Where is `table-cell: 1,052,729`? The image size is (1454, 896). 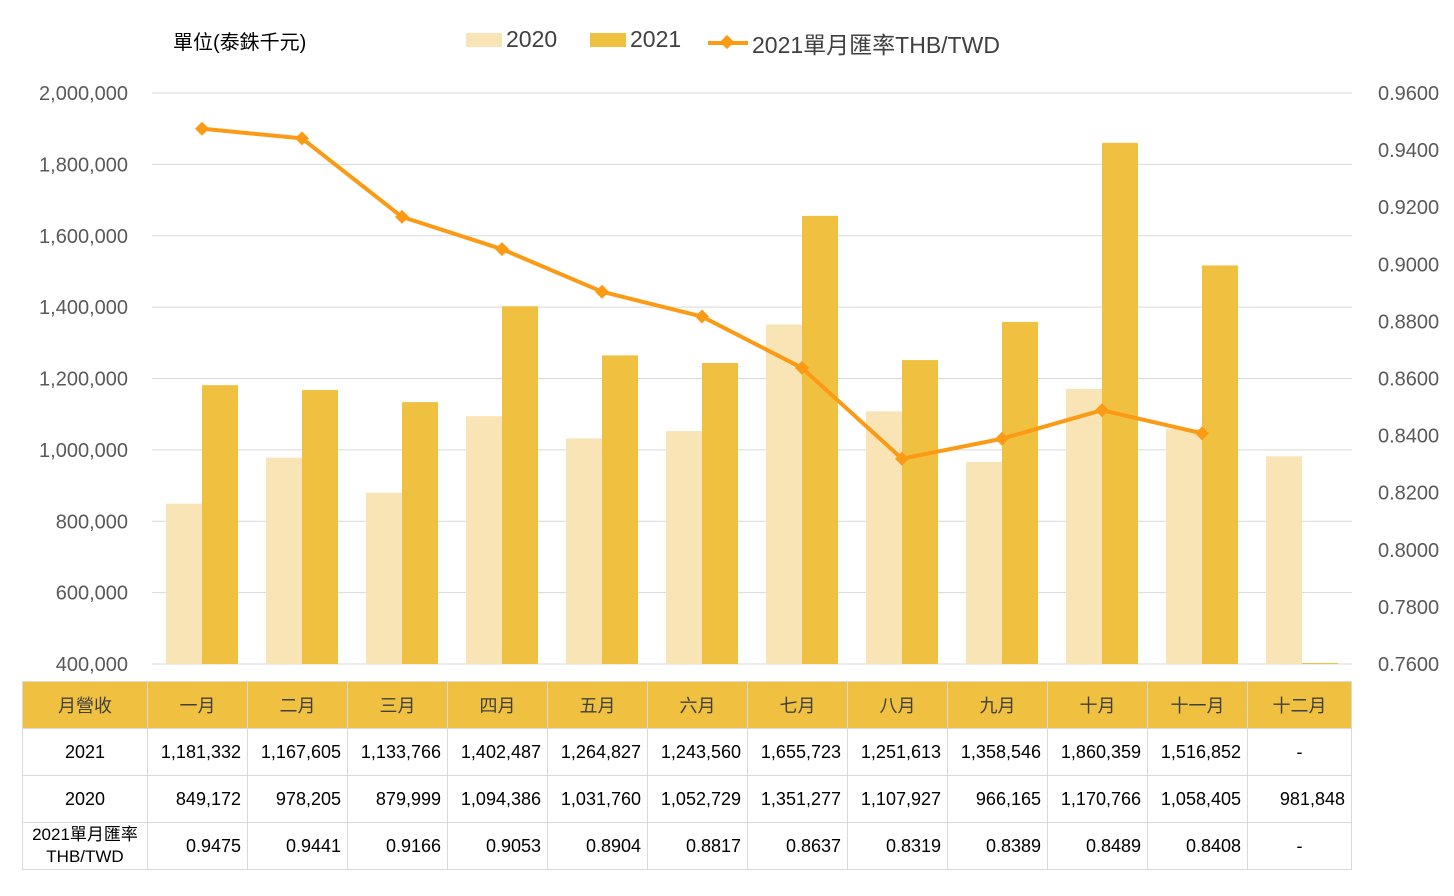 table-cell: 1,052,729 is located at coordinates (697, 799).